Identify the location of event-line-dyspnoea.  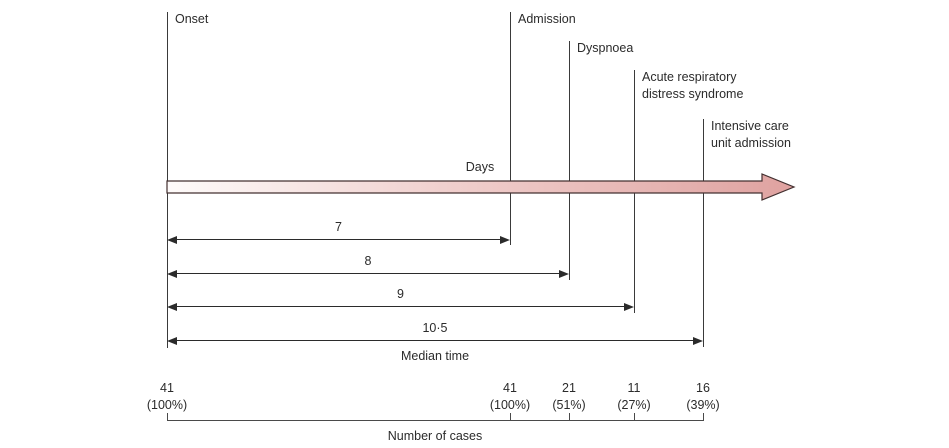
(569, 160).